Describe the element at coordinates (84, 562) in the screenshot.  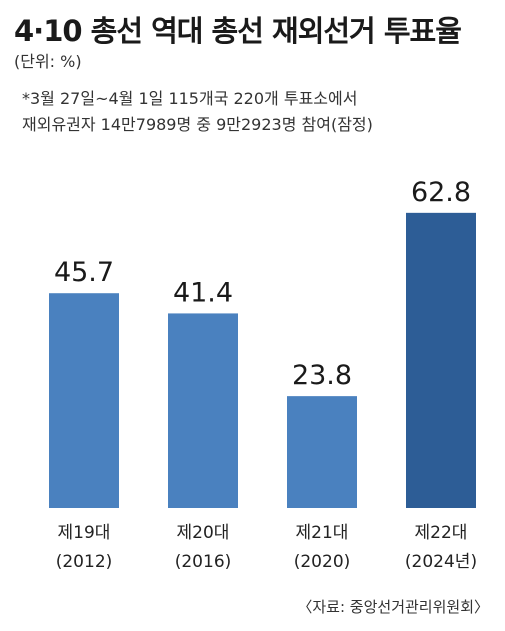
I see `category-year-label: (2012)` at that location.